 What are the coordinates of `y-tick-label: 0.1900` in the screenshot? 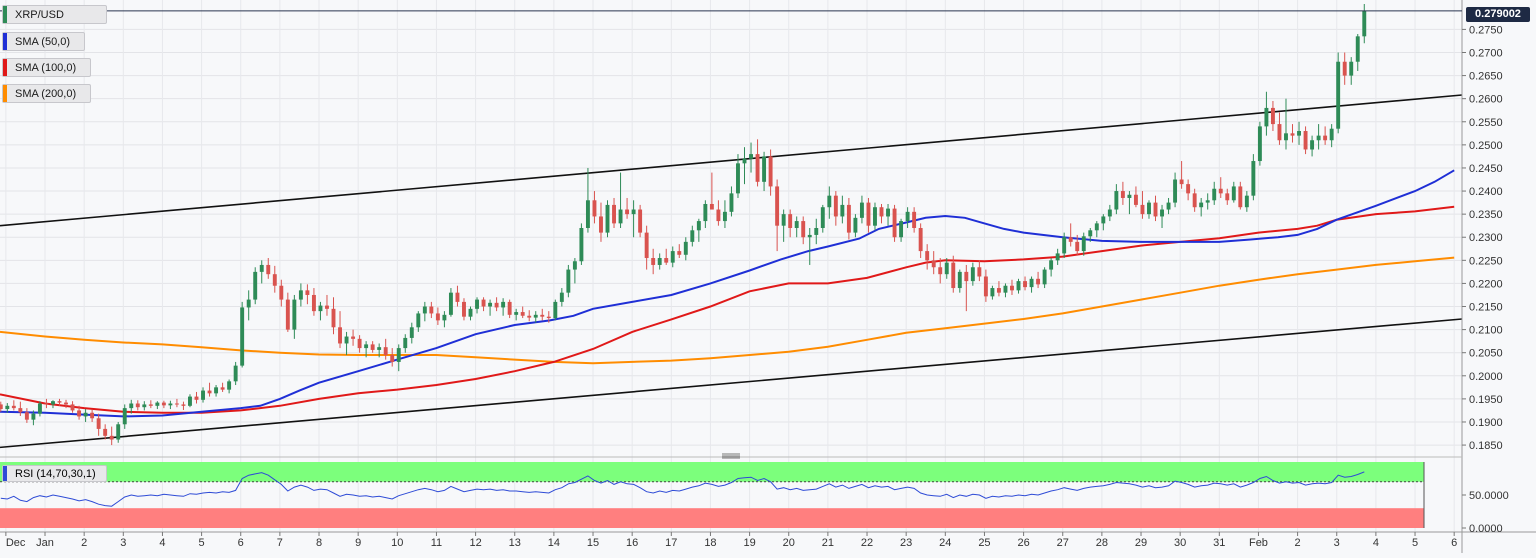 It's located at (1486, 423).